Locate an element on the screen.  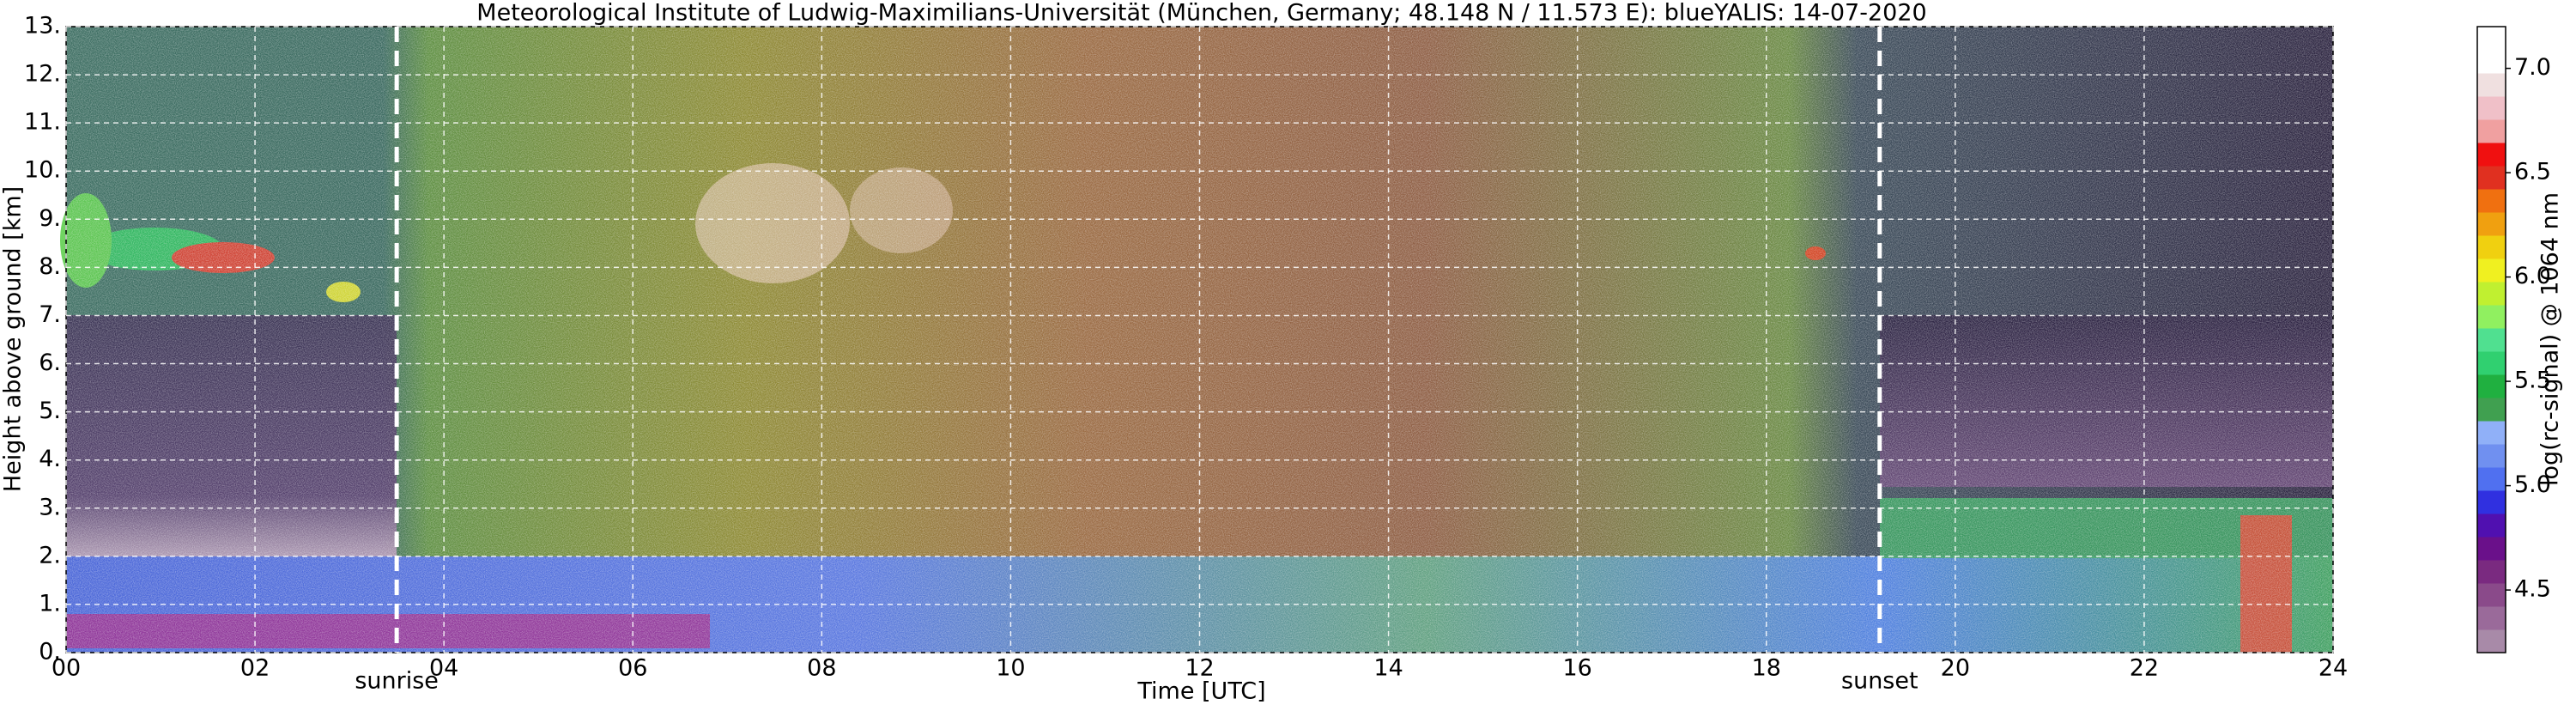
colorbar-tick-label: 5.5 is located at coordinates (2532, 381).